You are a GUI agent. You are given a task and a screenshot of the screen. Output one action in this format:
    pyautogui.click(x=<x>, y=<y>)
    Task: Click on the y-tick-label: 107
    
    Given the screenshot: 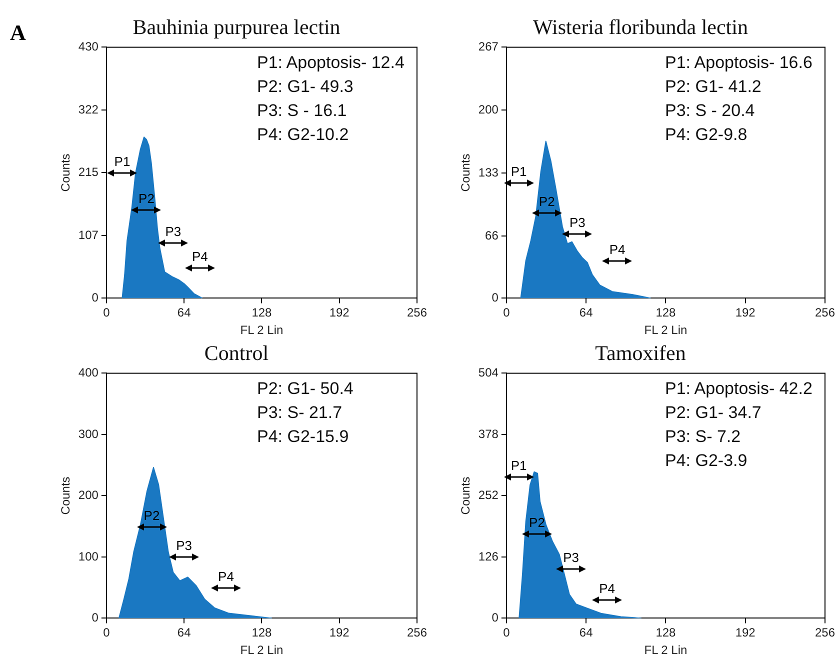 What is the action you would take?
    pyautogui.click(x=88, y=235)
    